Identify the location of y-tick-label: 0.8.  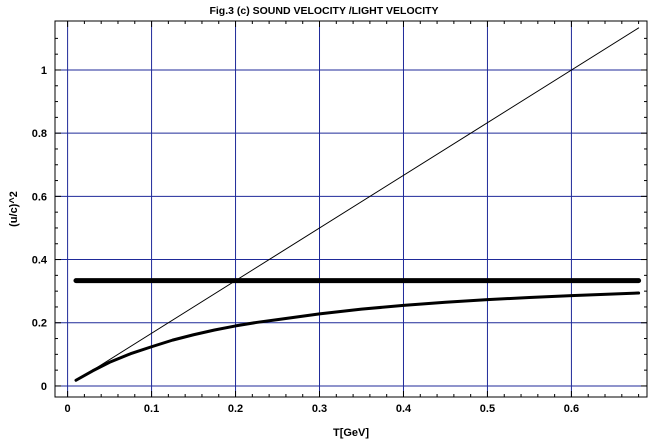
(39, 134).